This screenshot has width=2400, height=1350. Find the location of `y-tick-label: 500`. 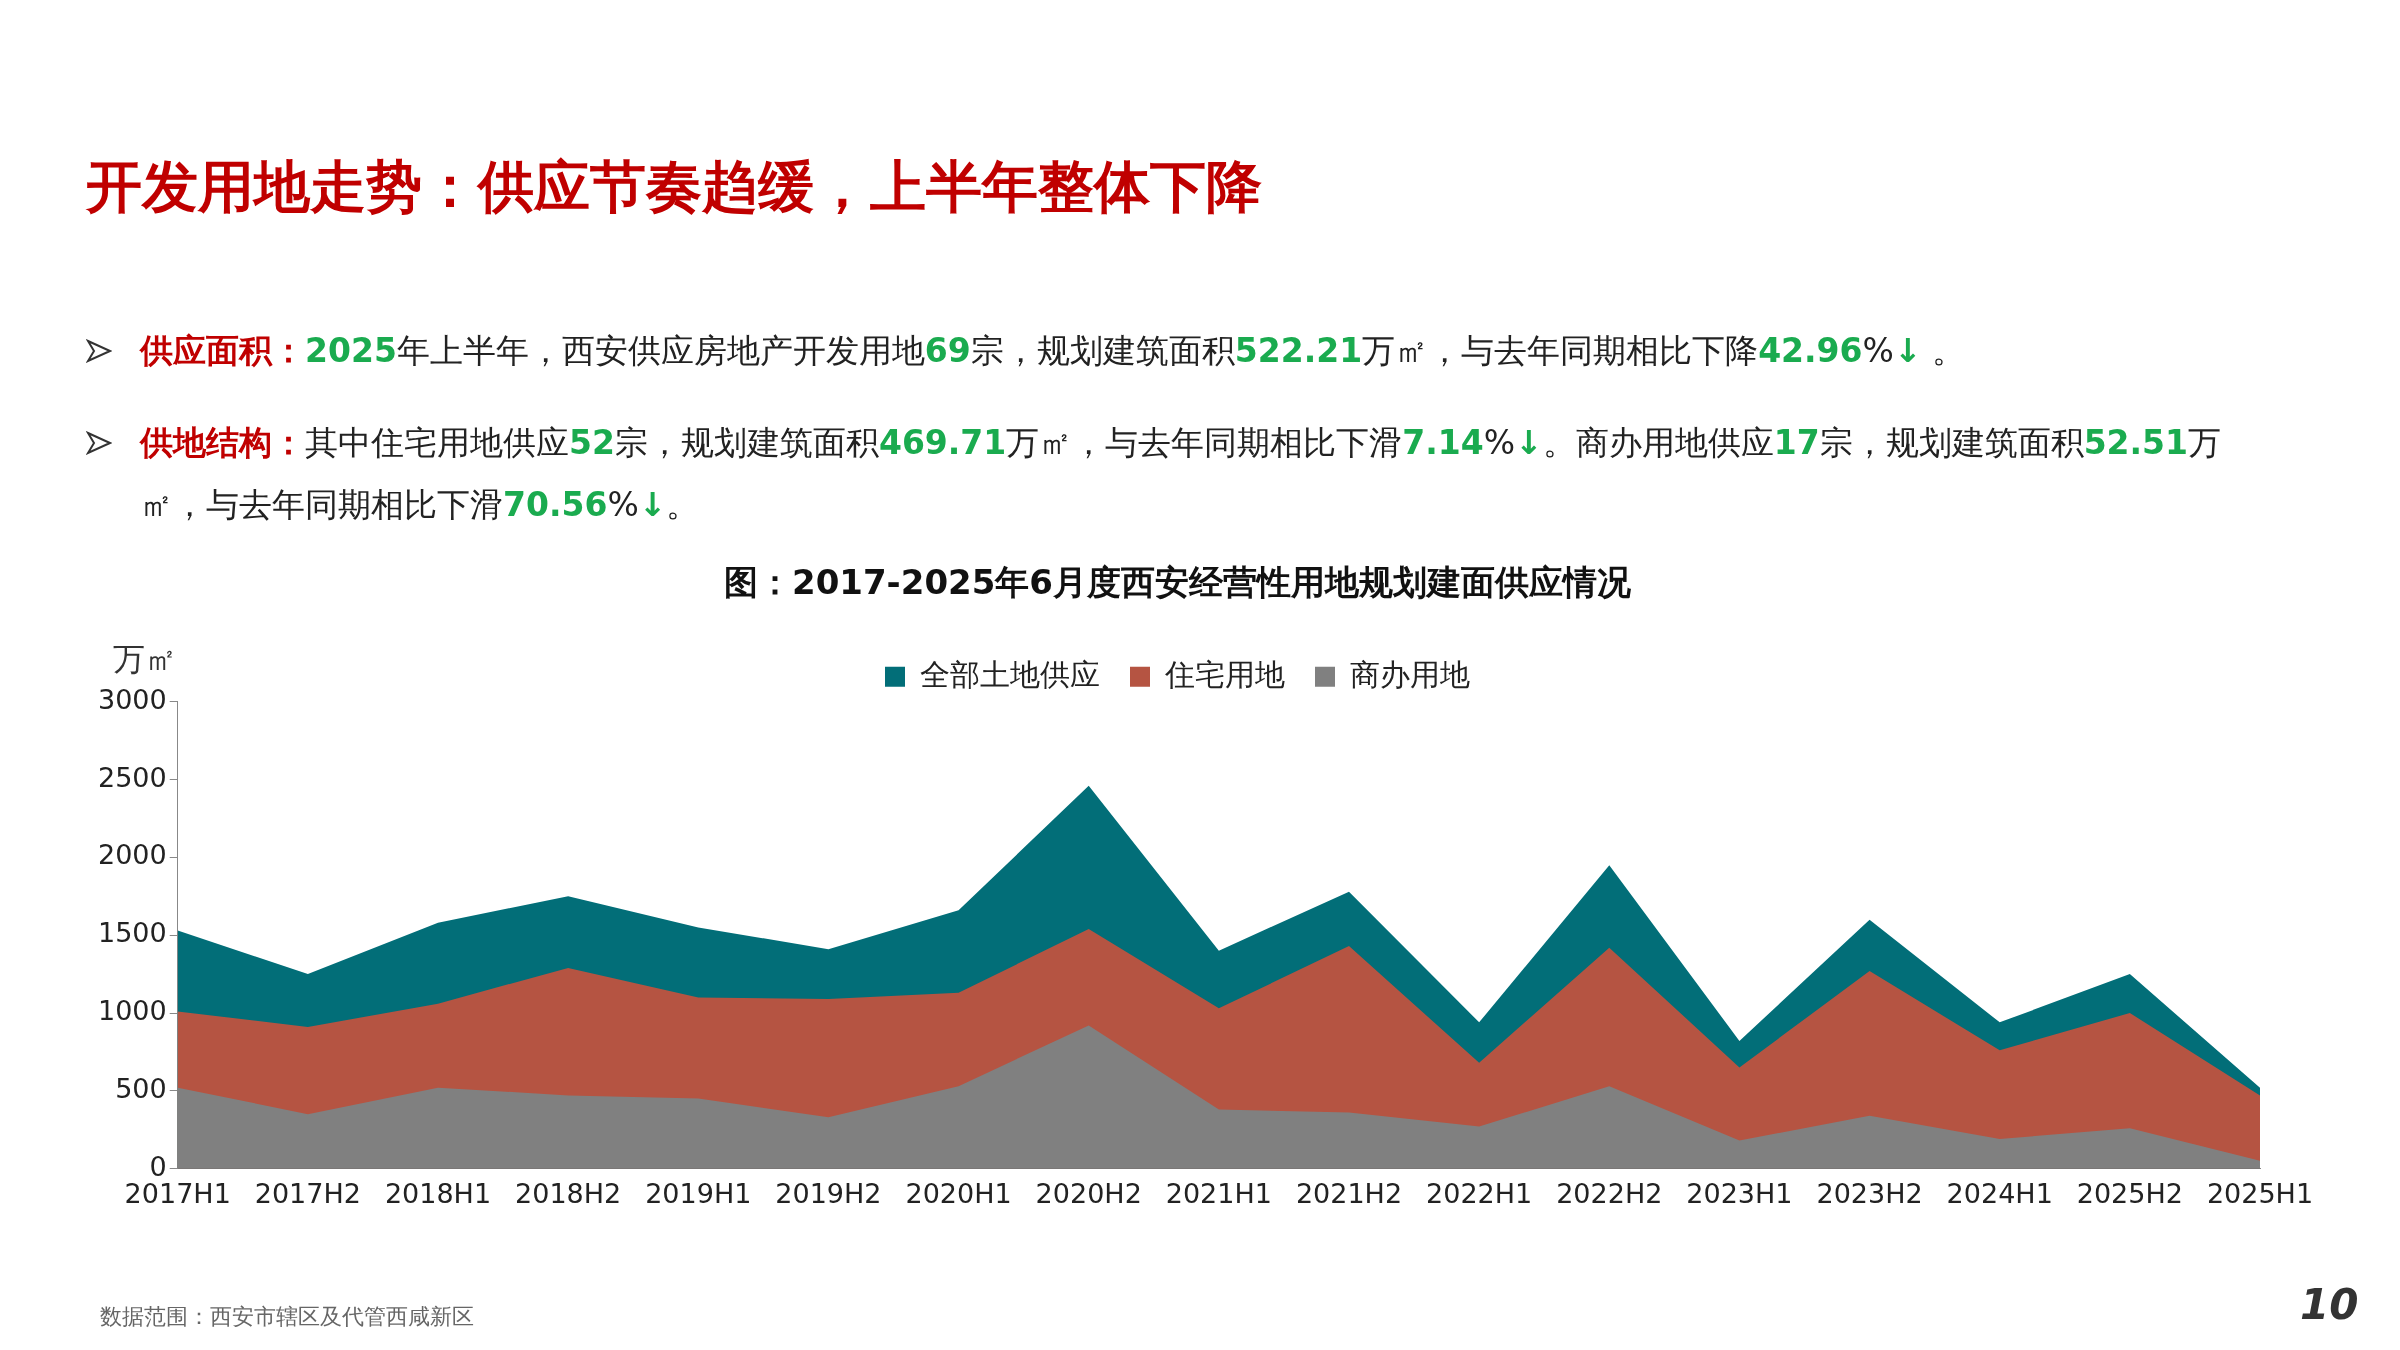

y-tick-label: 500 is located at coordinates (141, 1088).